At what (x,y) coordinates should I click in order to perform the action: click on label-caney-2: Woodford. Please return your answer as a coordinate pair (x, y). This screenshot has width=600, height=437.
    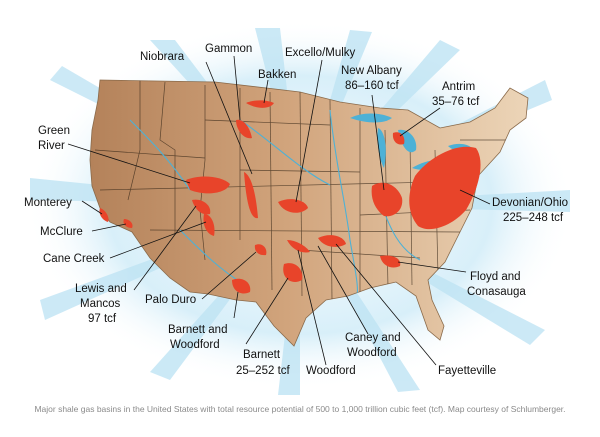
    Looking at the image, I should click on (372, 353).